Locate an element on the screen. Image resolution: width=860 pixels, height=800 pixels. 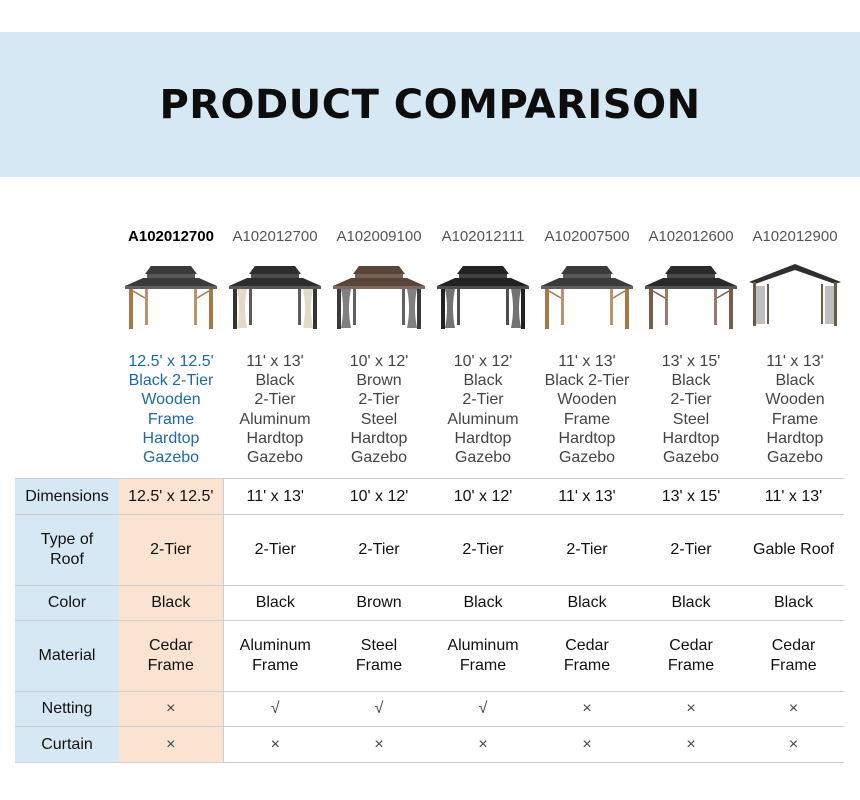
spec-value: Gable Roof is located at coordinates (793, 550).